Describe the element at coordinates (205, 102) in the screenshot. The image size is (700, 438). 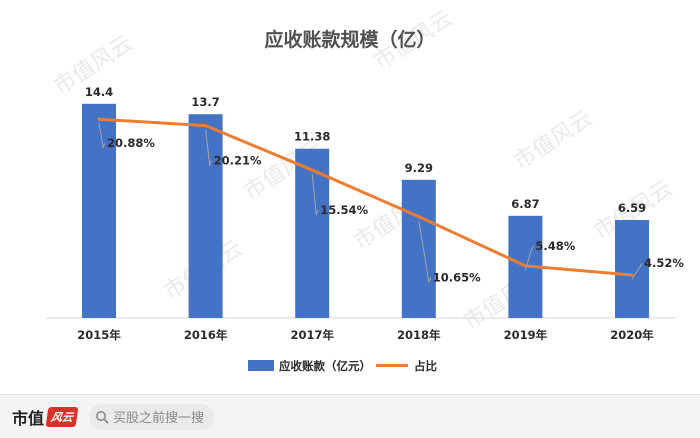
I see `bar-value-label: 13.7` at that location.